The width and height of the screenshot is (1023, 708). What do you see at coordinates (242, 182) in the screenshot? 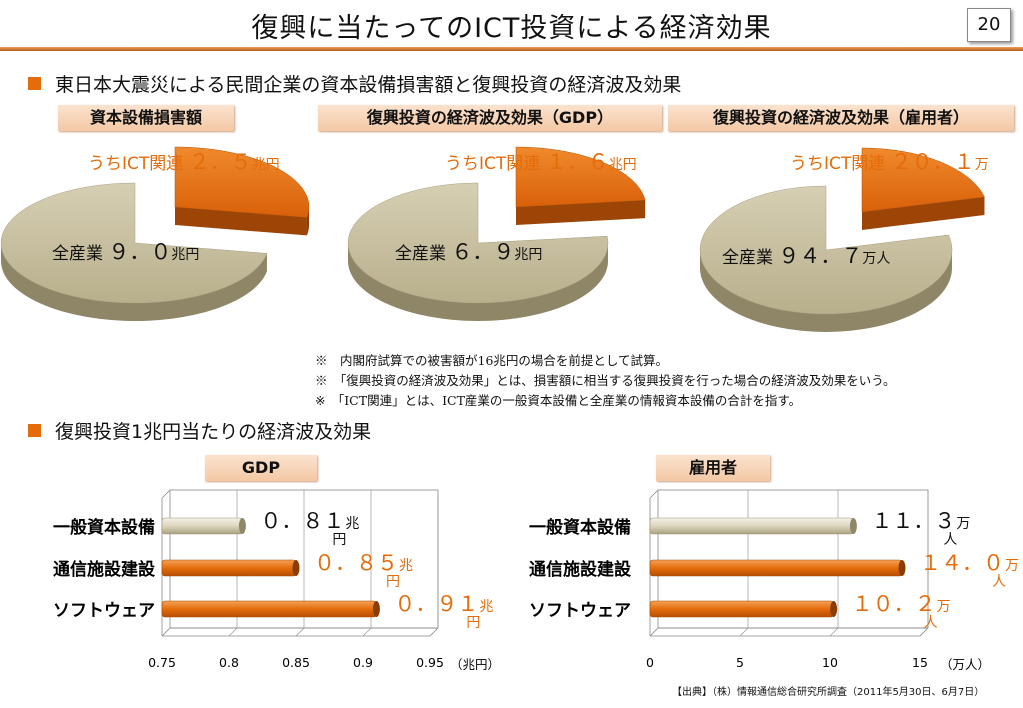
I see `pie-1-ict-slice` at bounding box center [242, 182].